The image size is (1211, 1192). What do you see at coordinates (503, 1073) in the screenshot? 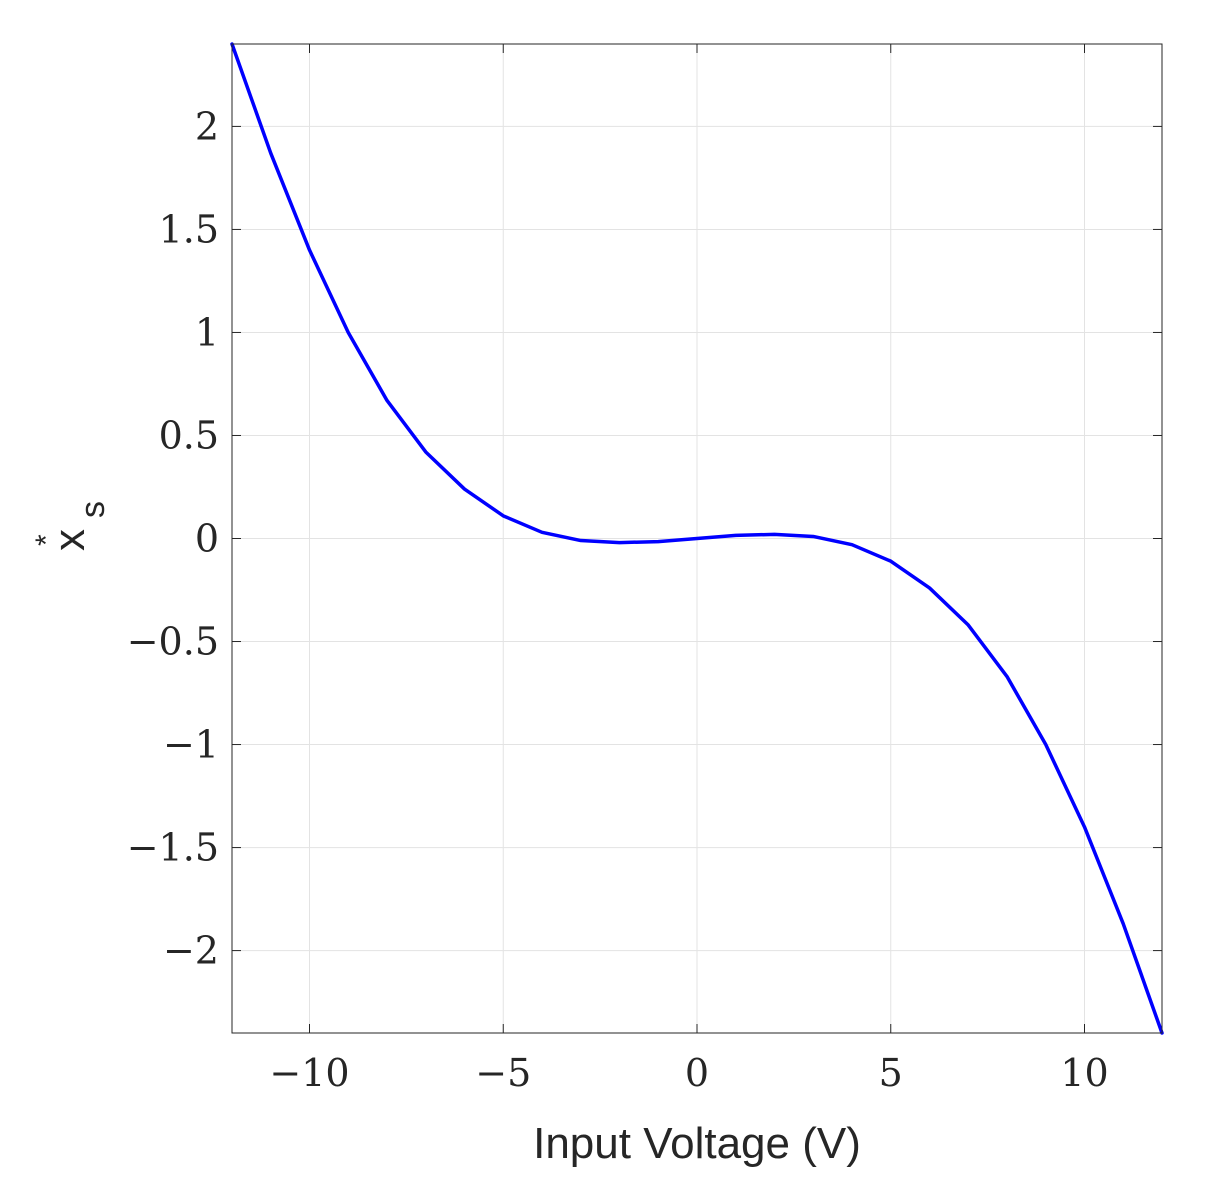
I see `x-tick-label: −5` at bounding box center [503, 1073].